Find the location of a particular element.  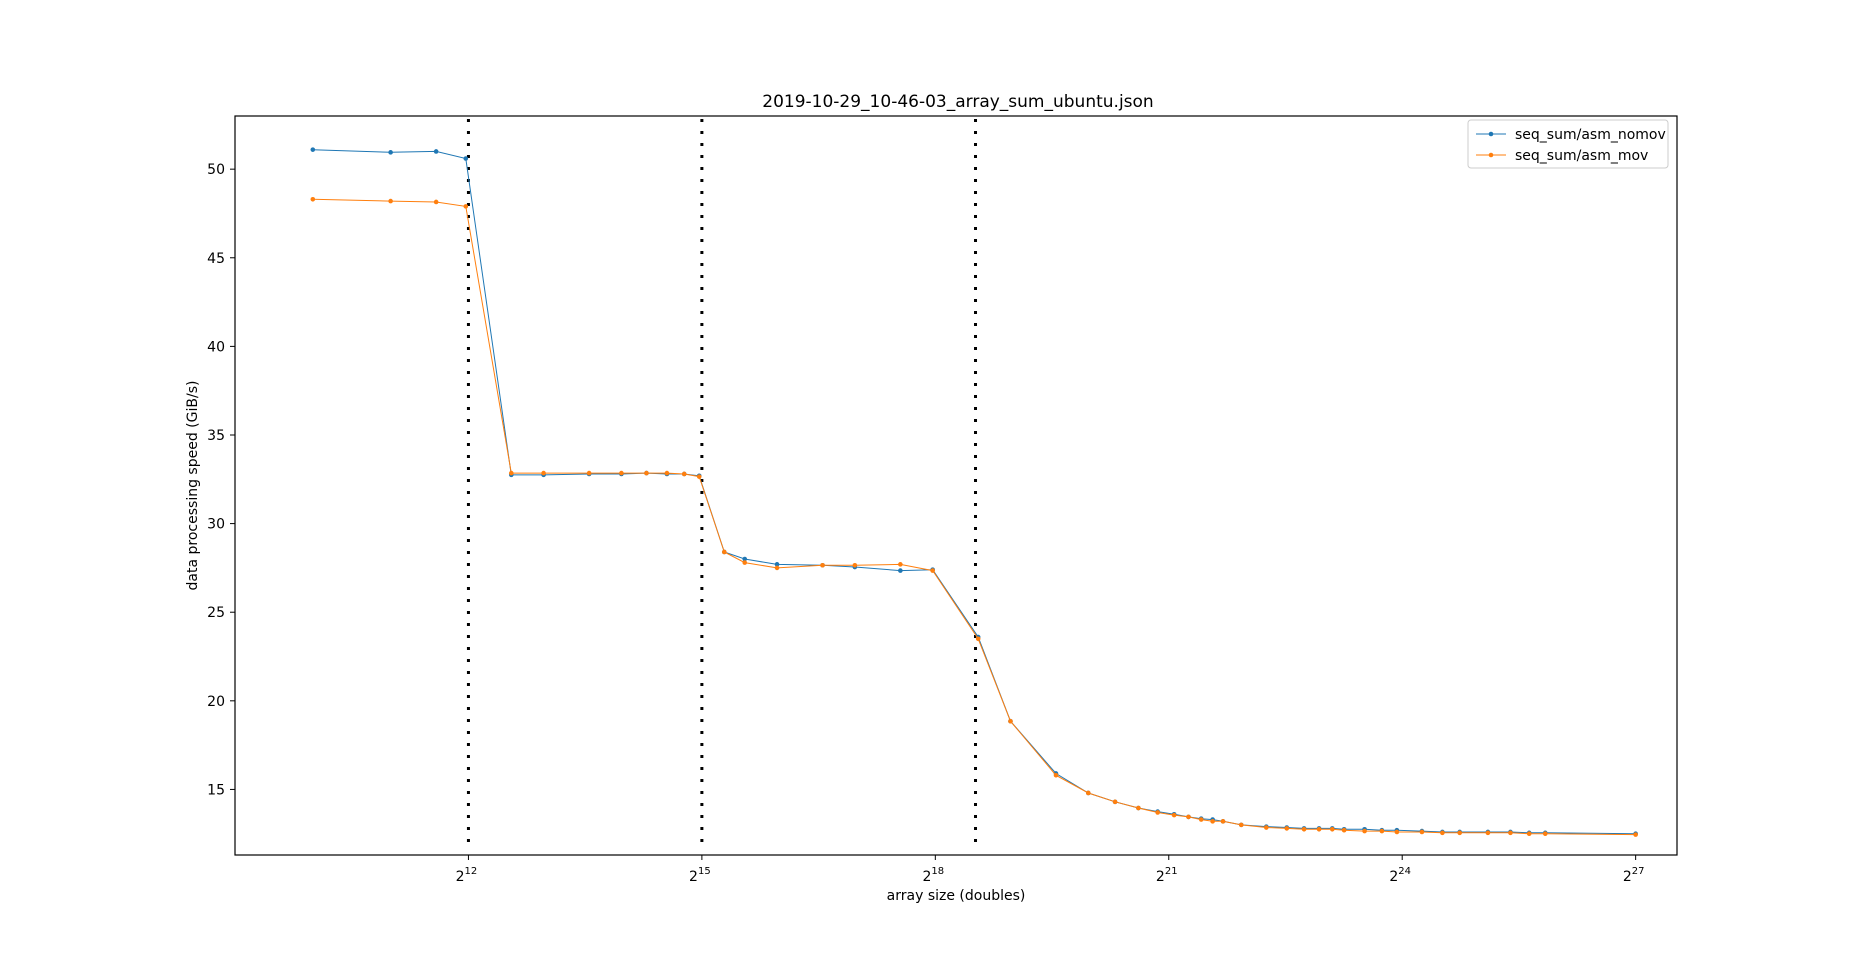

y-axis-title: data processing speed (GiB/s) is located at coordinates (193, 486).